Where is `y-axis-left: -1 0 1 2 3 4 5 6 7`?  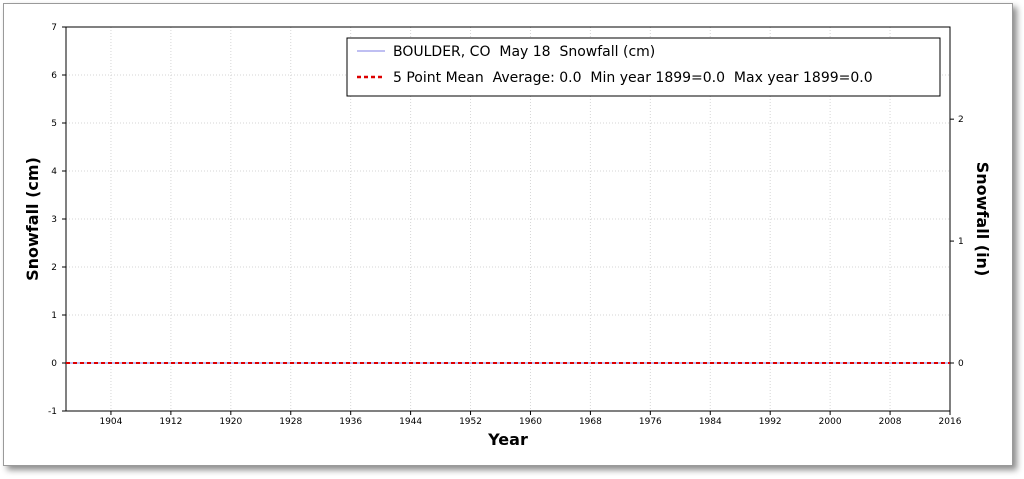 y-axis-left: -1 0 1 2 3 4 5 6 7 is located at coordinates (57, 220).